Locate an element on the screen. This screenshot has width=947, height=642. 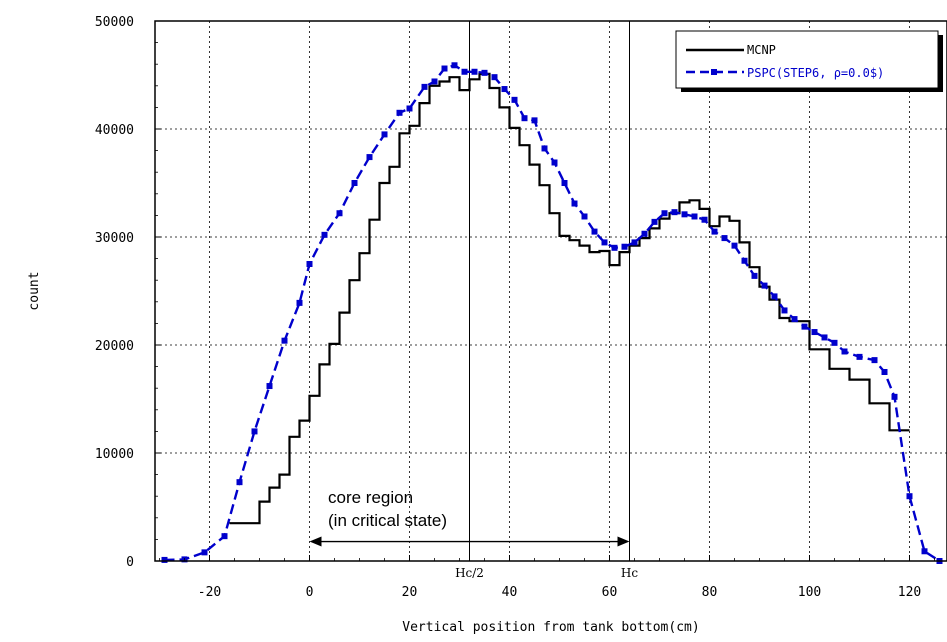
y-tick-label: 10000 is located at coordinates (114, 454).